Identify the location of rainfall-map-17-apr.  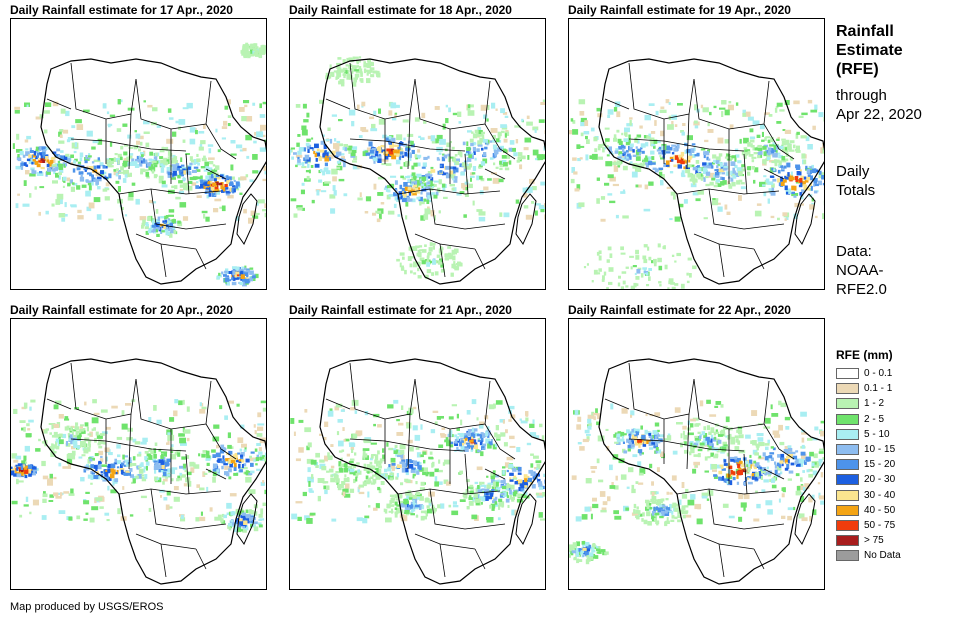
(138, 154).